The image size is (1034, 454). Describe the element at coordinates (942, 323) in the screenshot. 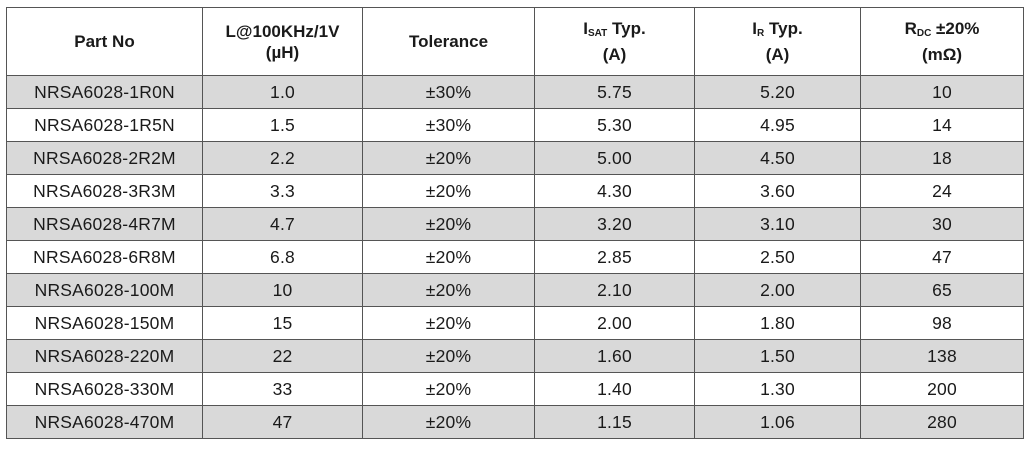

I see `cell-rdc: 98` at that location.